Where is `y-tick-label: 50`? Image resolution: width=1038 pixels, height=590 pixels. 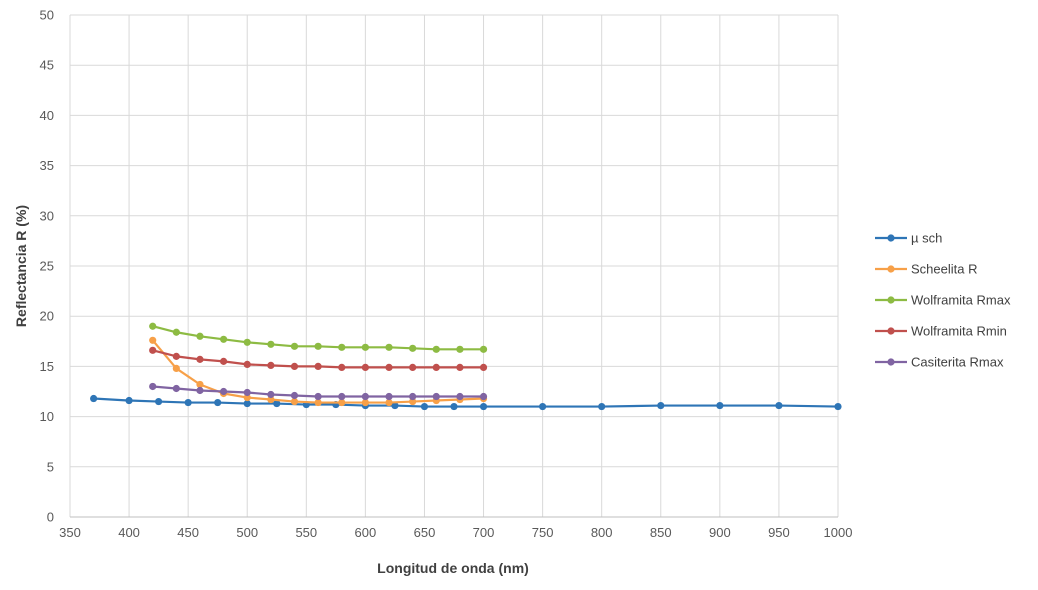
y-tick-label: 50 is located at coordinates (47, 15).